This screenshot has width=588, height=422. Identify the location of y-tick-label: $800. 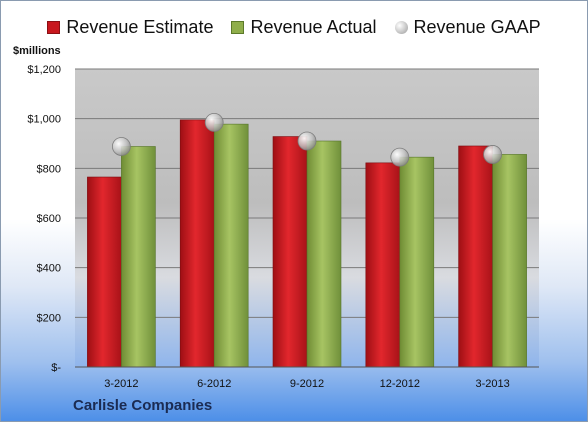
(49, 169).